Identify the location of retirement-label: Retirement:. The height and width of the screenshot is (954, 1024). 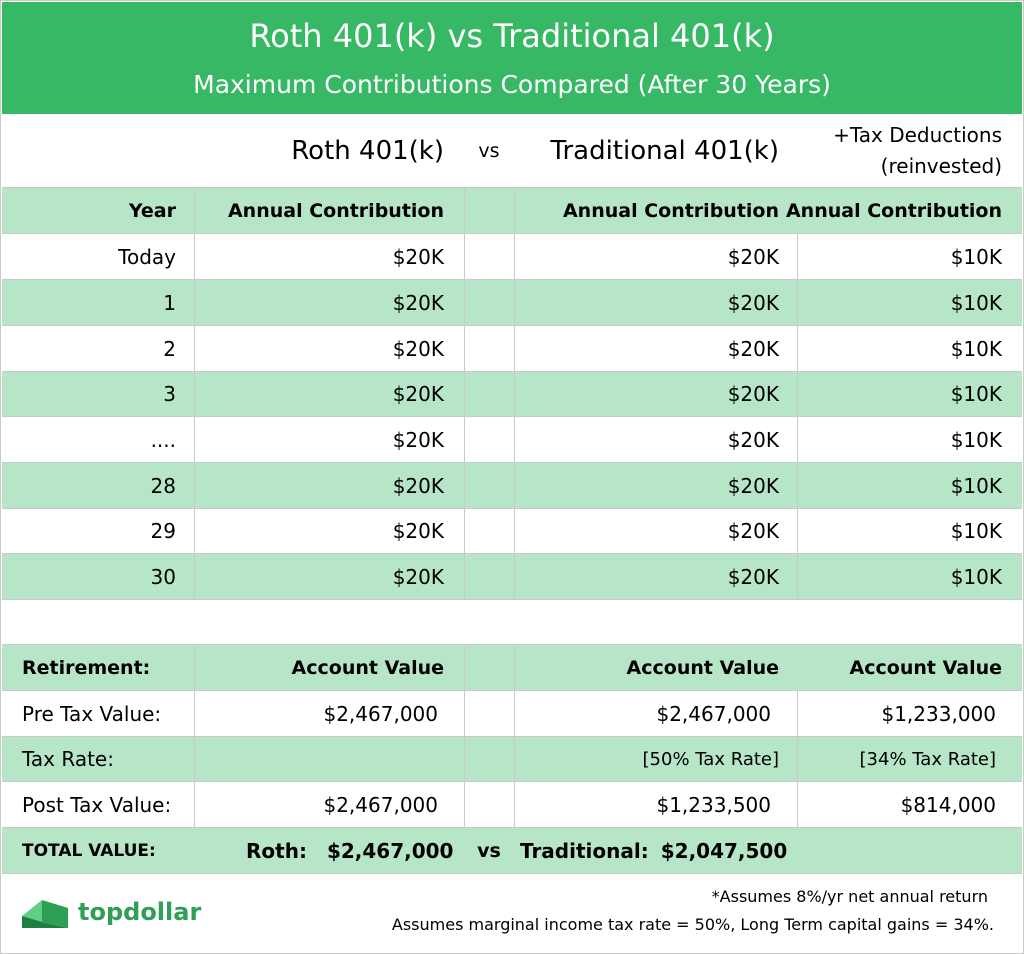
(86, 667).